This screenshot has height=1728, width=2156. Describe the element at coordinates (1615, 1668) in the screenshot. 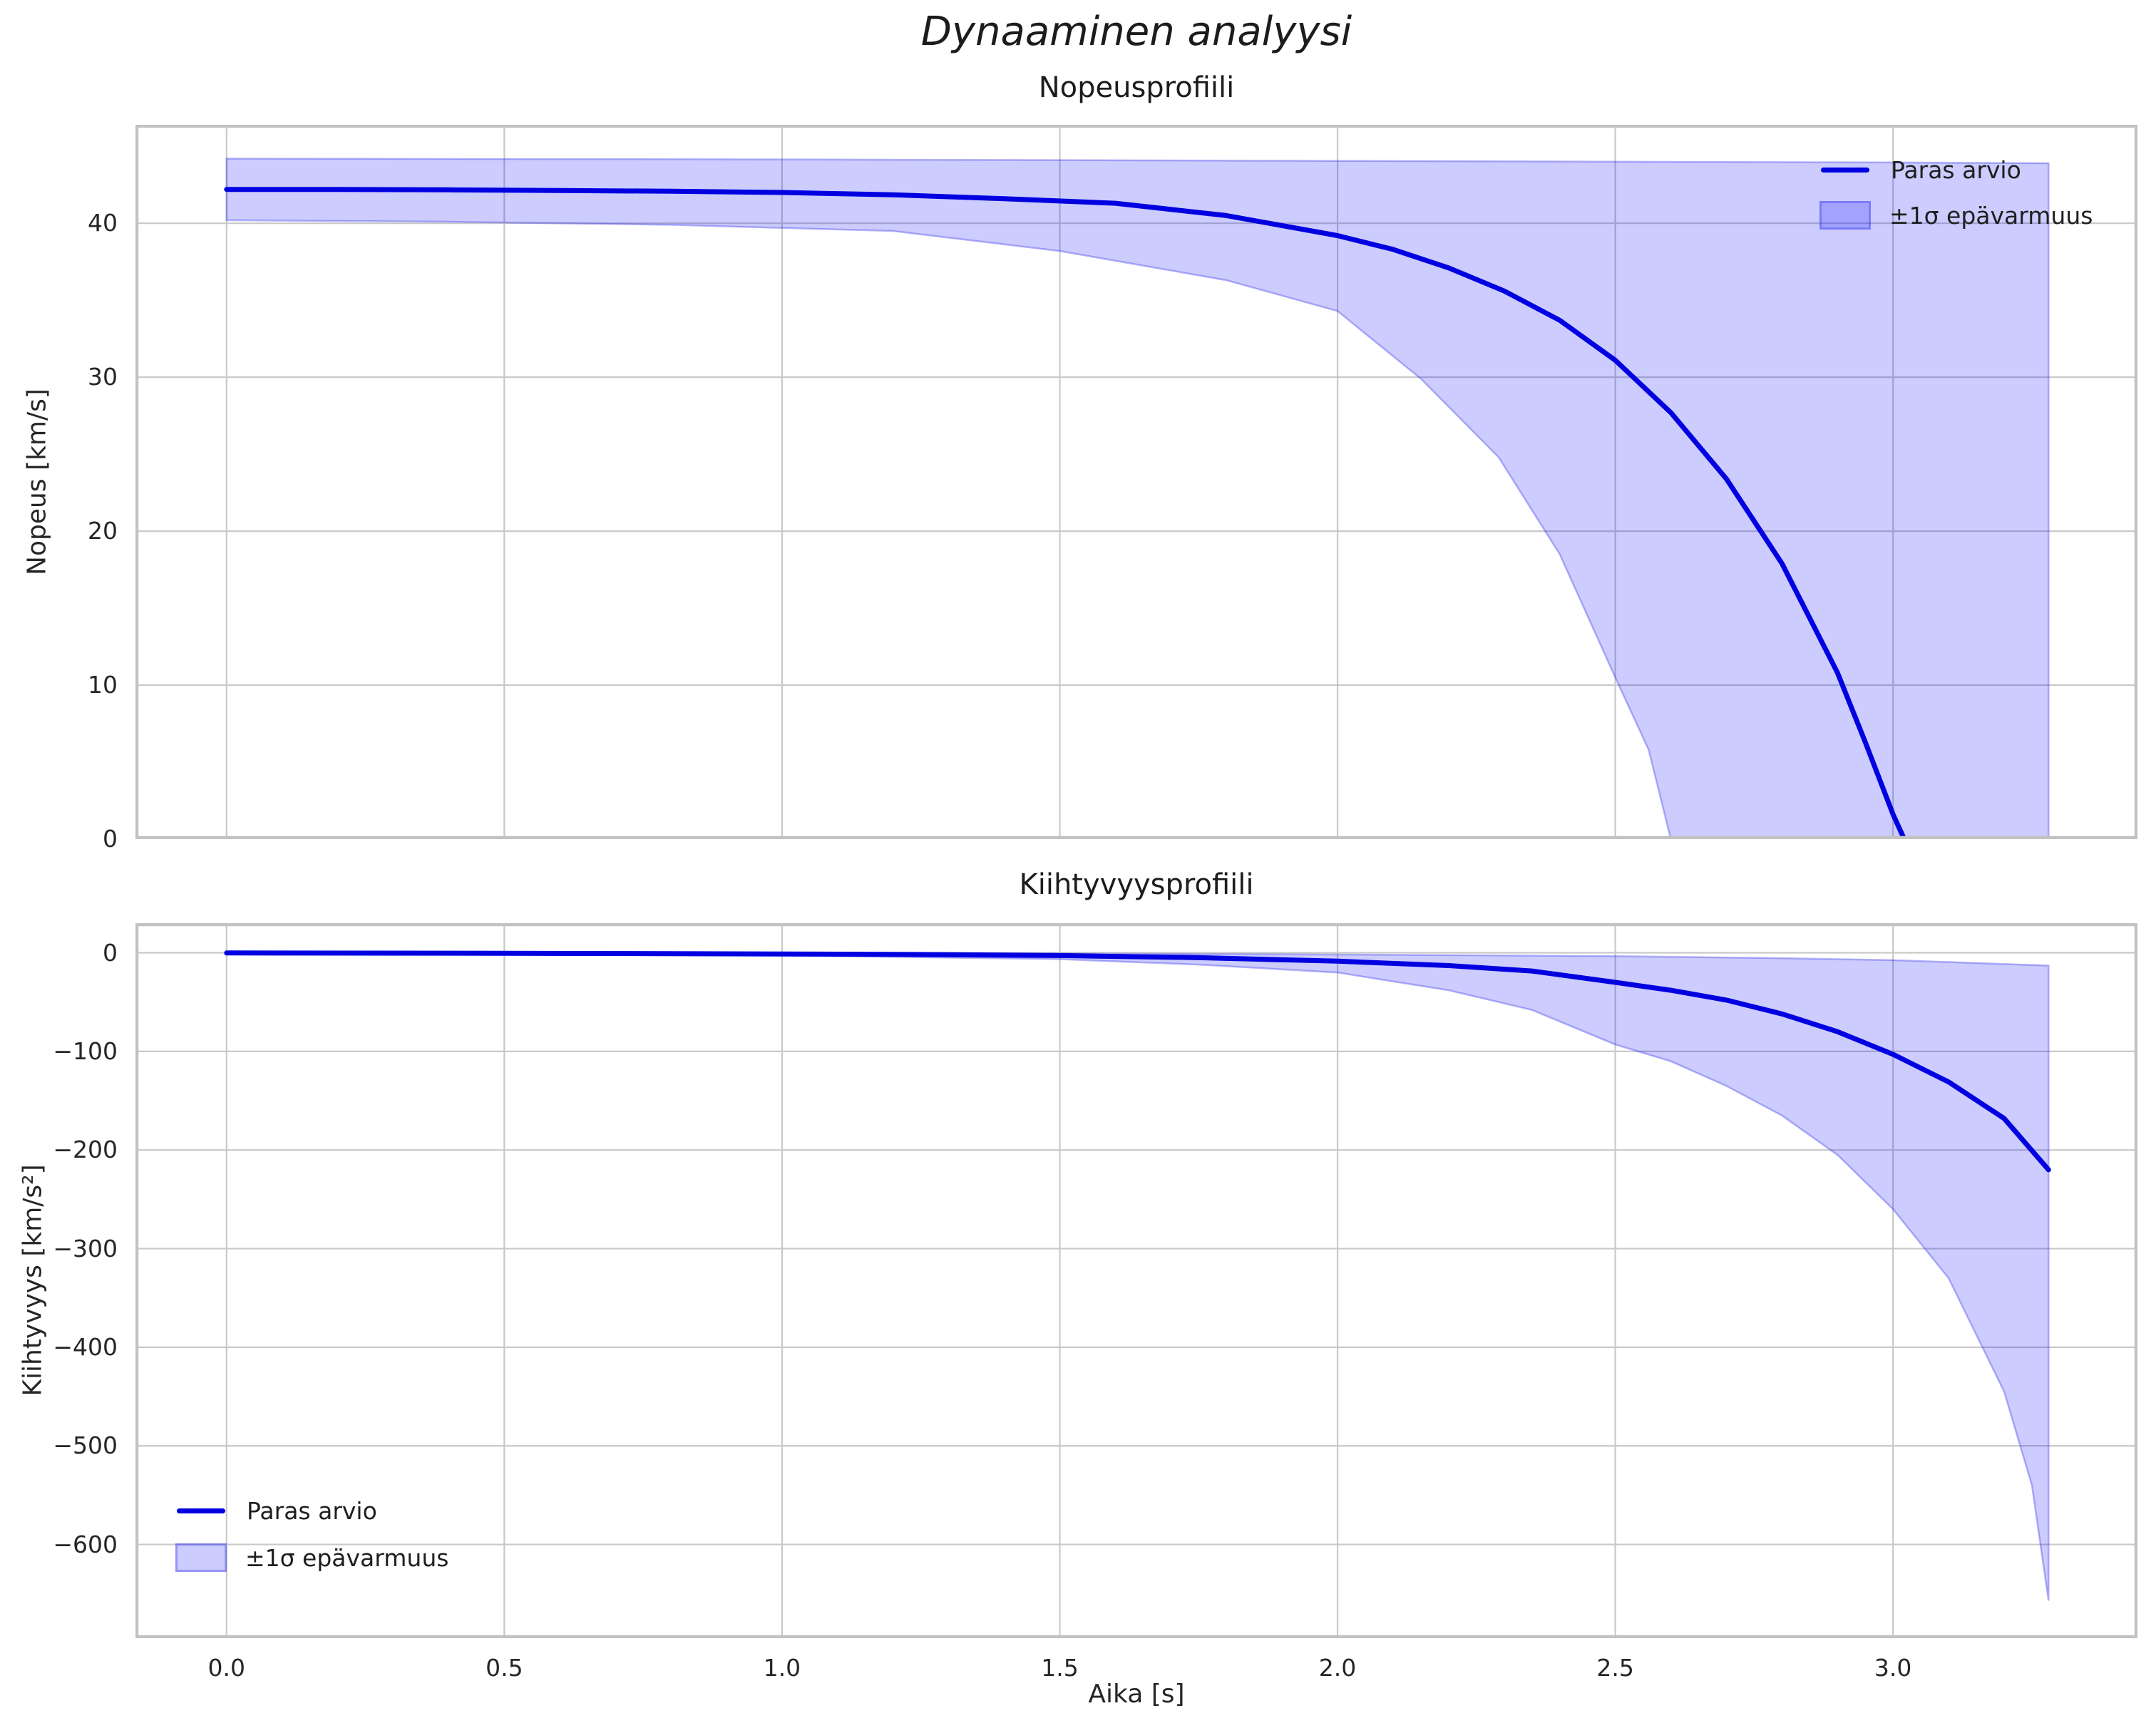

I see `x-tick-label: 2.5` at that location.